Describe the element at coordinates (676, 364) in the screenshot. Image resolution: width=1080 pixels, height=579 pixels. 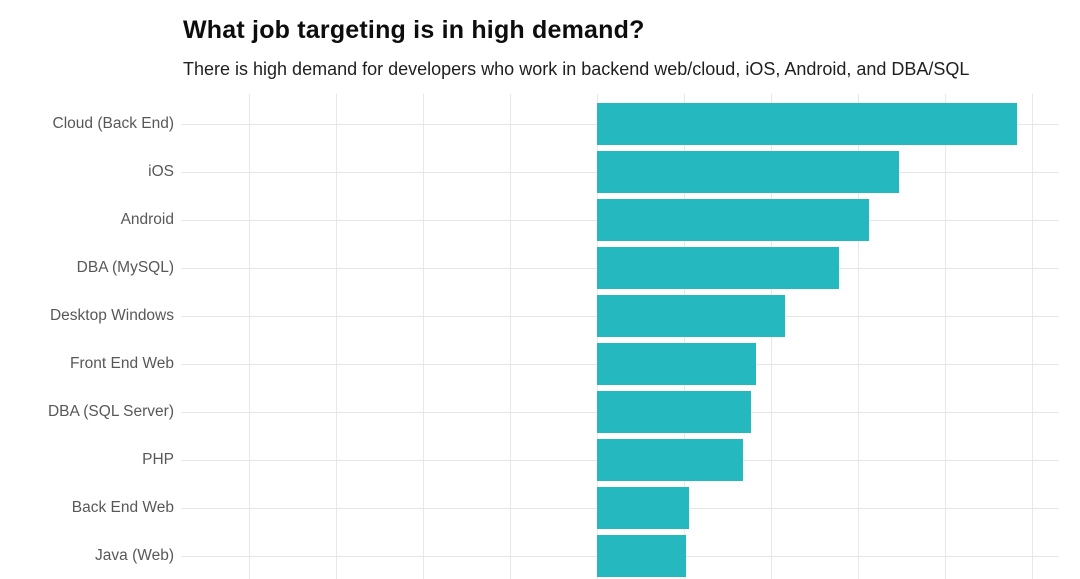
I see `bar-front-end-web` at that location.